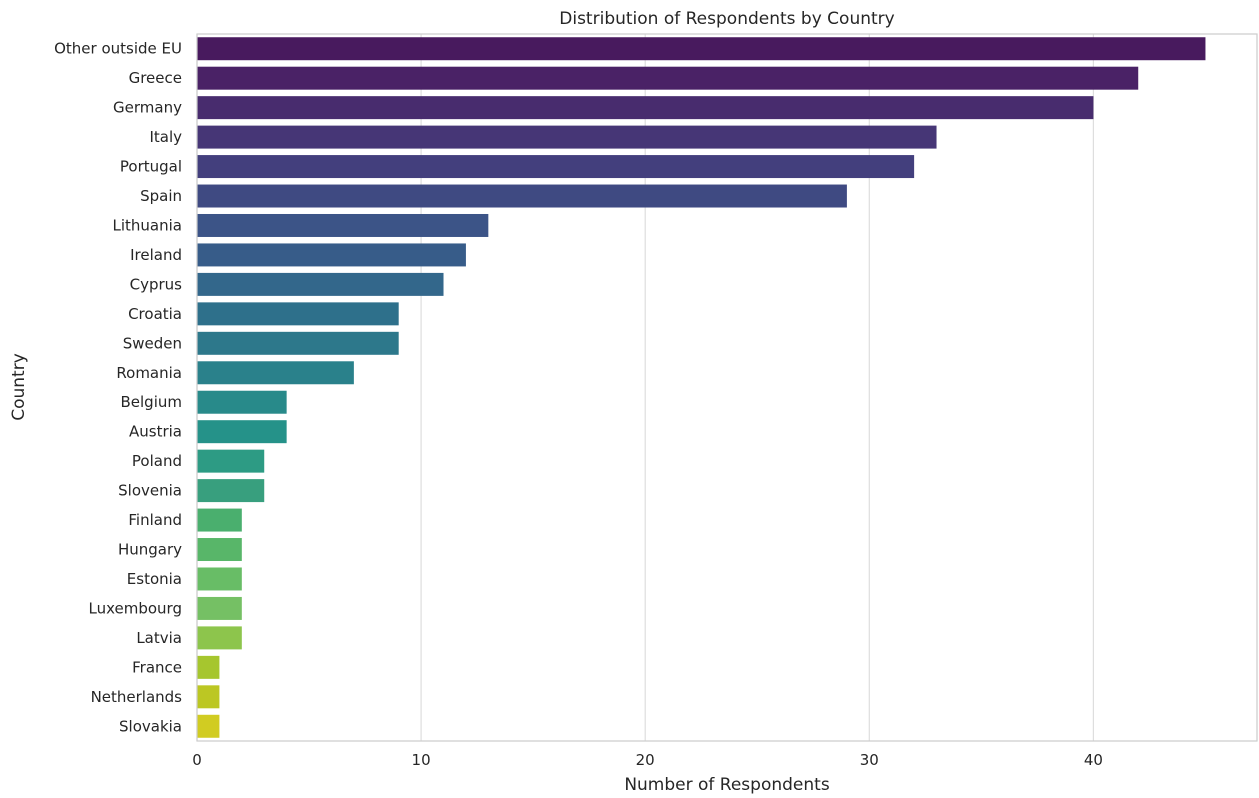 This screenshot has height=798, width=1259. Describe the element at coordinates (242, 402) in the screenshot. I see `bar-belgium` at that location.